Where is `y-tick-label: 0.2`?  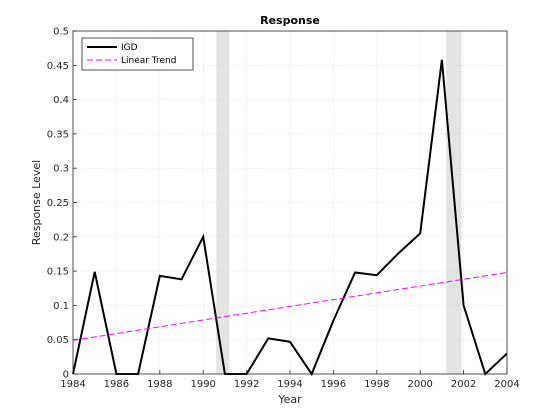 y-tick-label: 0.2 is located at coordinates (61, 237).